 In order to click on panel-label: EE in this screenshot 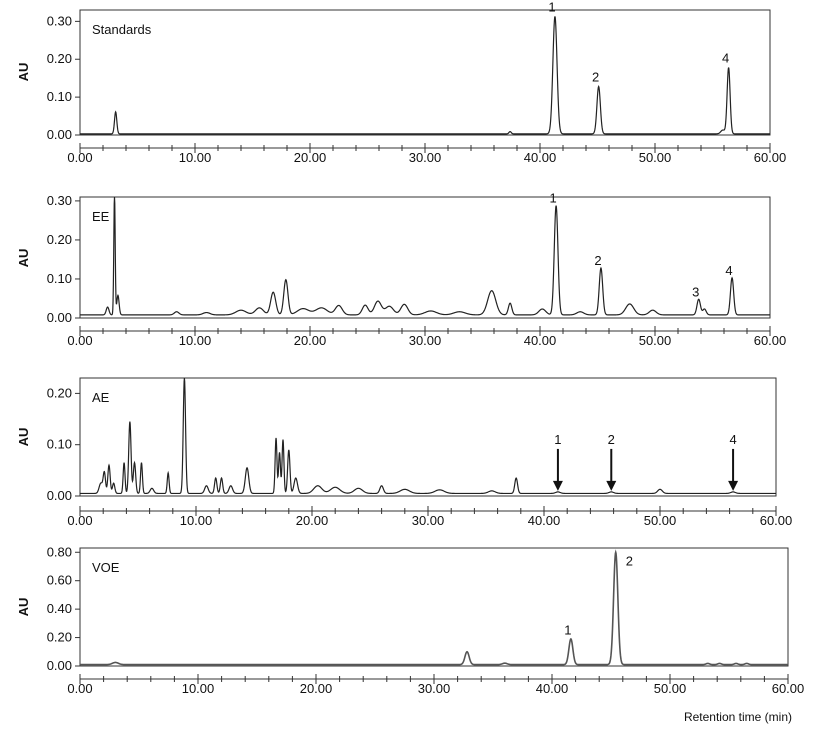, I will do `click(101, 216)`.